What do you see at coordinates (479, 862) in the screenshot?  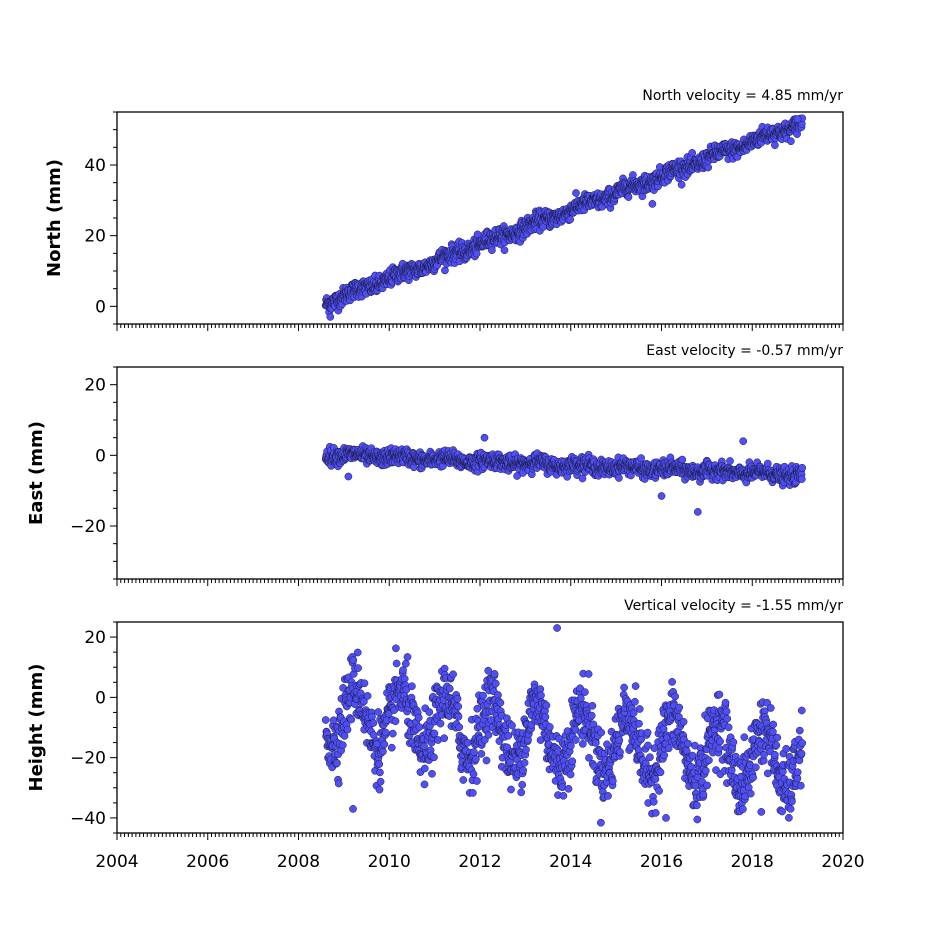 I see `x-tick-label: 2012` at bounding box center [479, 862].